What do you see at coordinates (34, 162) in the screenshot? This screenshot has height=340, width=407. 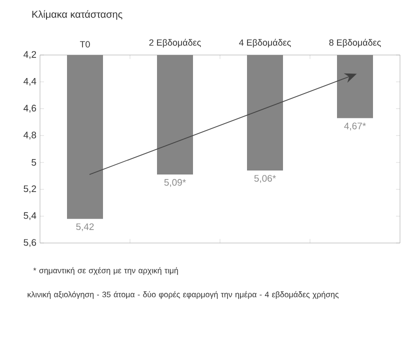 I see `y-tick-label: 5` at bounding box center [34, 162].